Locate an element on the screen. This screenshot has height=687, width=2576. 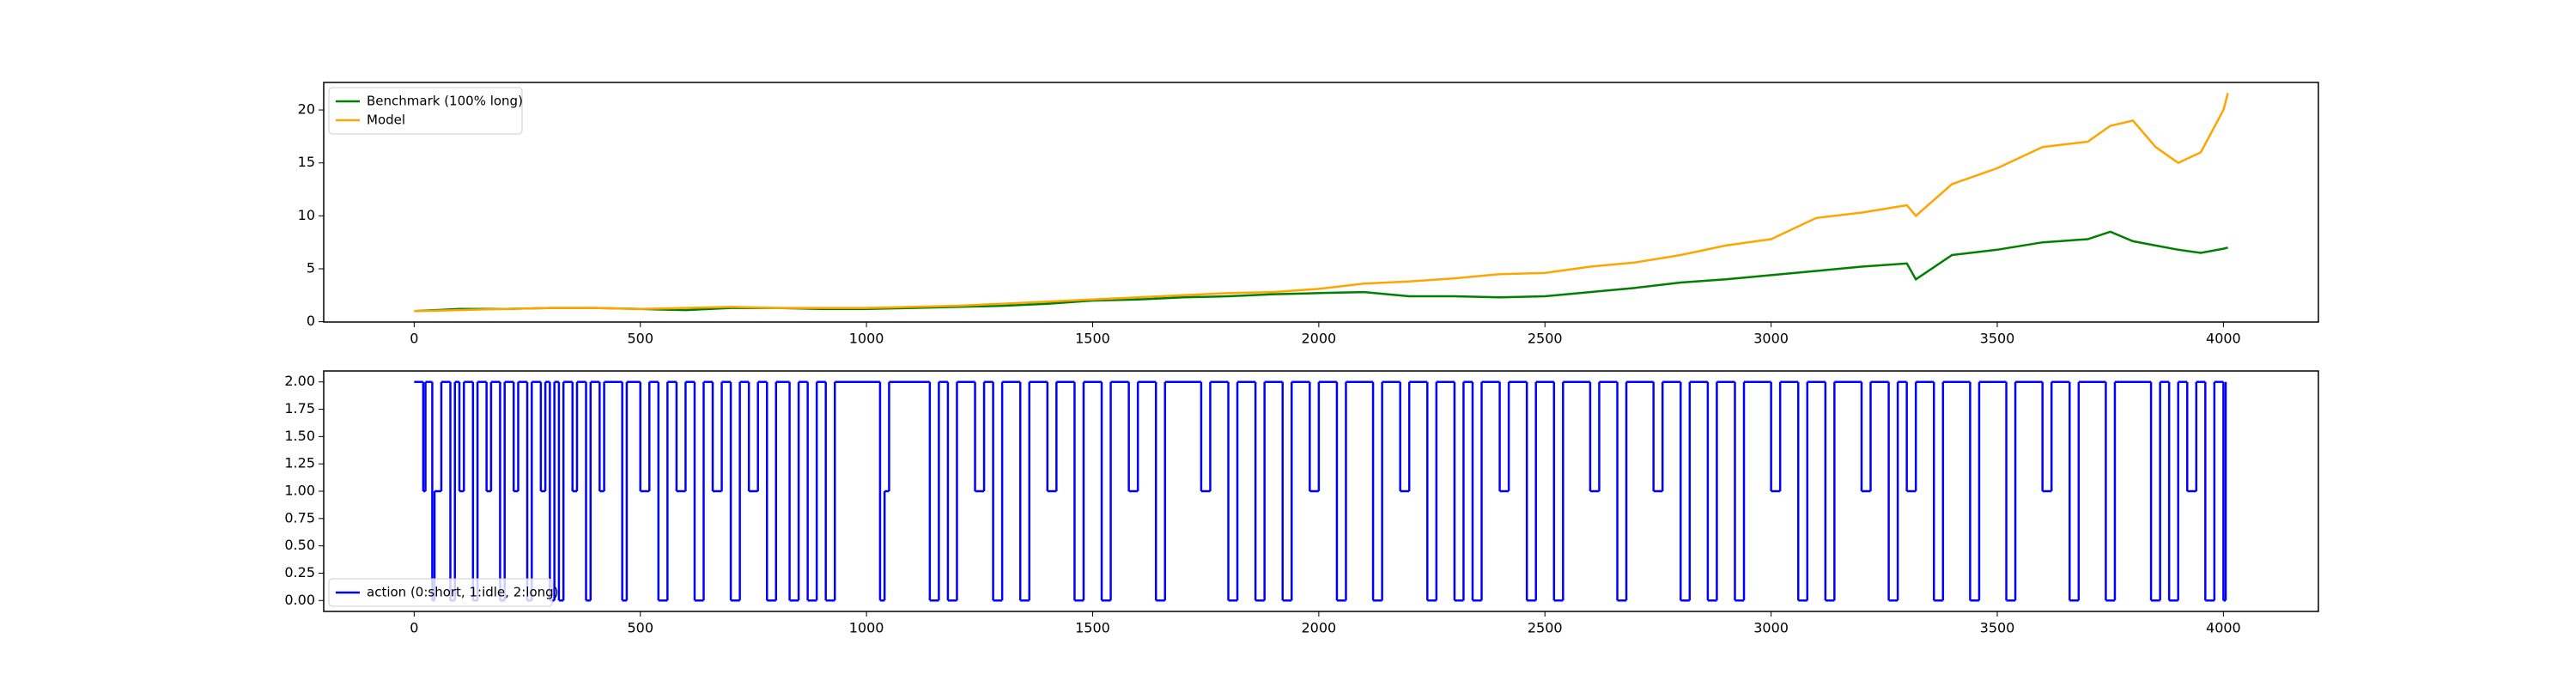
legend: action (0:short, 1:idle, 2:long) is located at coordinates (444, 592).